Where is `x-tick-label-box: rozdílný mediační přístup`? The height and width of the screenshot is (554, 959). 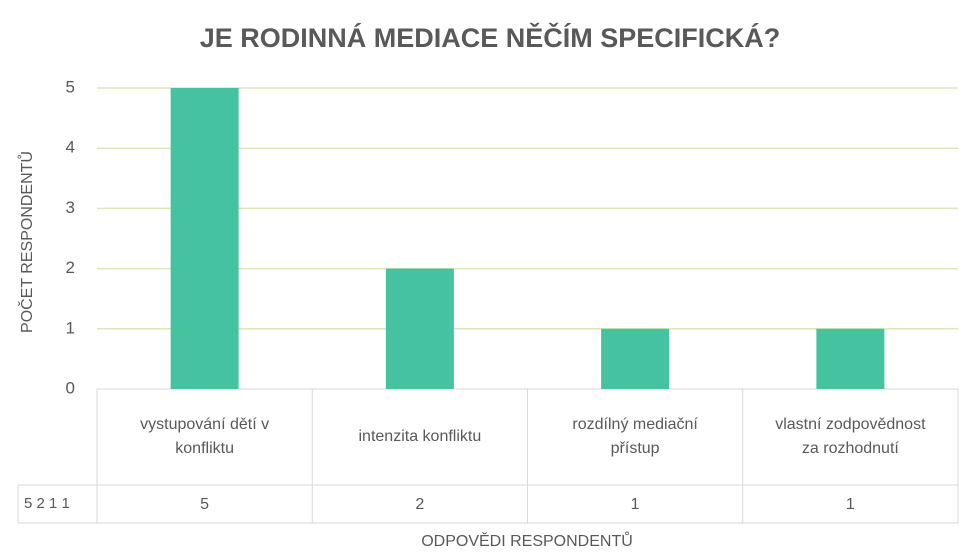
x-tick-label-box: rozdílný mediační přístup is located at coordinates (635, 436).